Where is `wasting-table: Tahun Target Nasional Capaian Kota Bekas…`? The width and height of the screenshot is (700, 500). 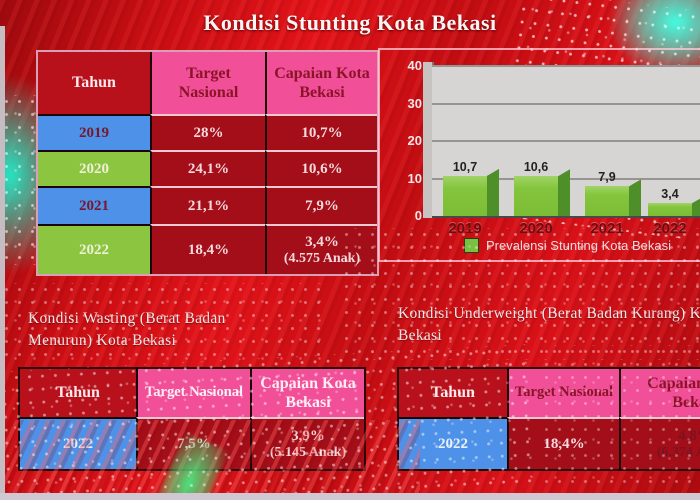
wasting-table: Tahun Target Nasional Capaian Kota Bekas… is located at coordinates (192, 419).